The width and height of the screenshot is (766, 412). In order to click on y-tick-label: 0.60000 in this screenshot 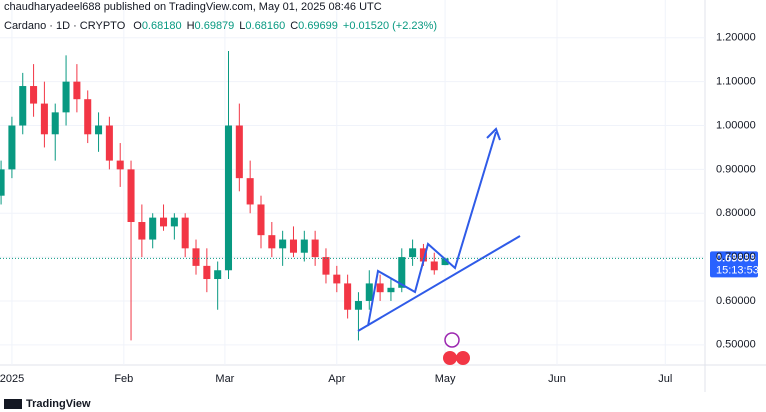, I will do `click(736, 301)`.